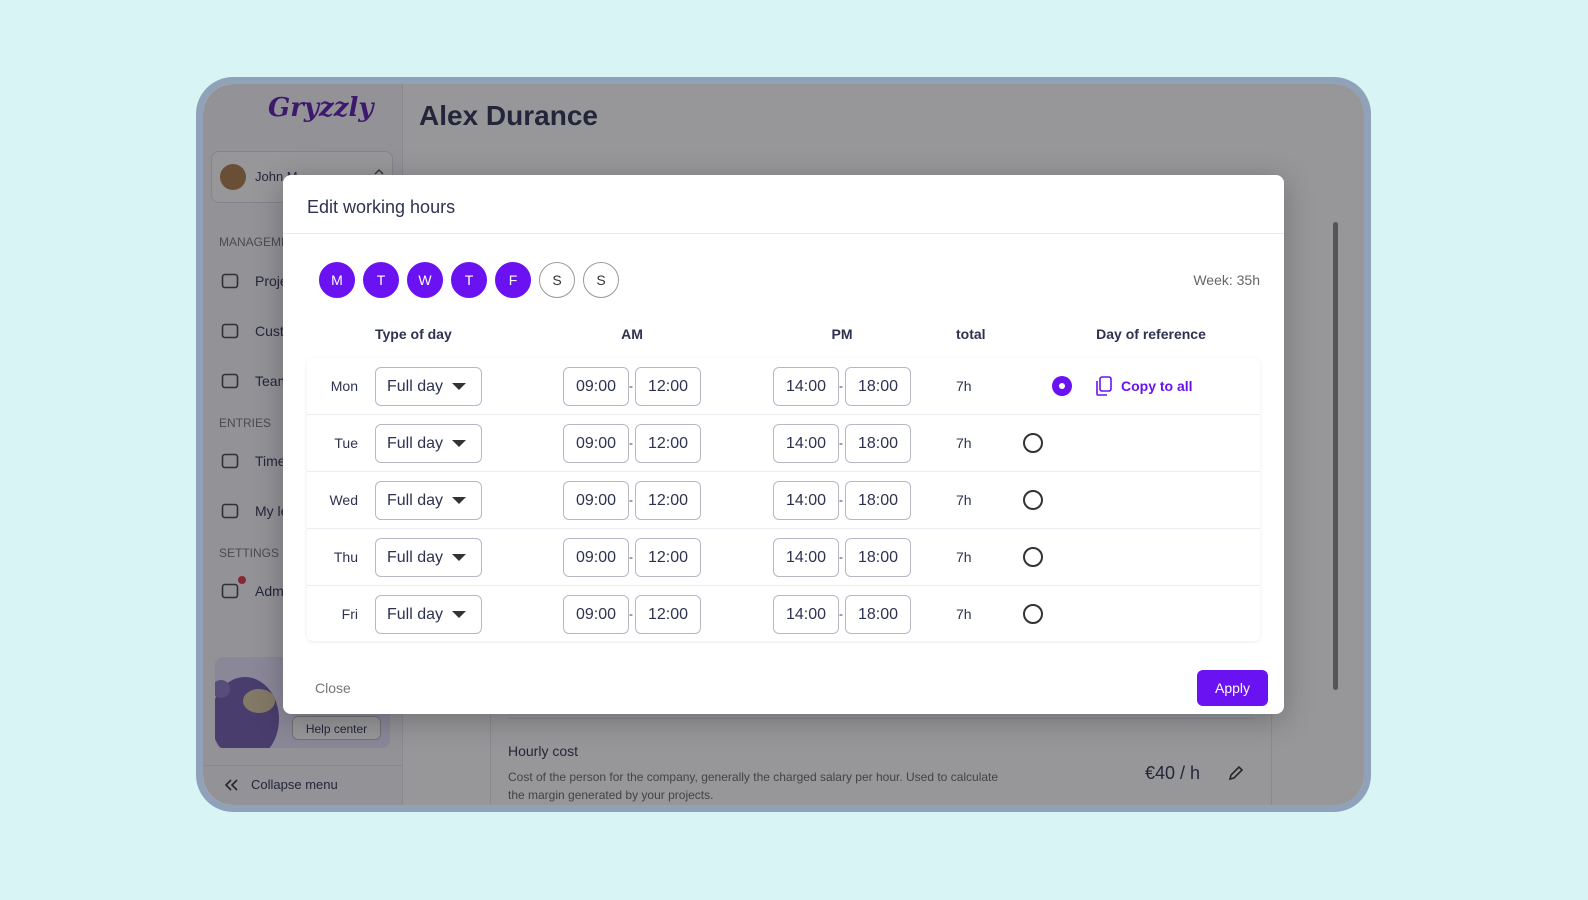 This screenshot has width=1588, height=900. I want to click on section-title: ENTRIES, so click(245, 423).